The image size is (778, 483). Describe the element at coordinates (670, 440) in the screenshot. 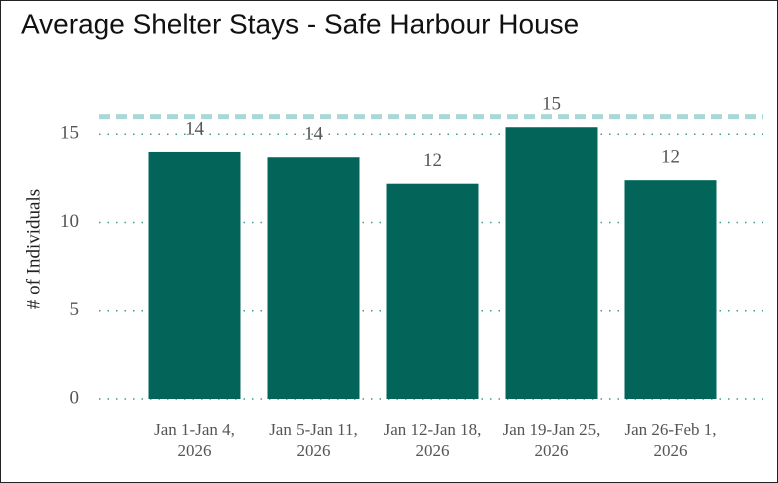

I see `x-tick-label: Jan 26-Feb 1, 2026` at that location.